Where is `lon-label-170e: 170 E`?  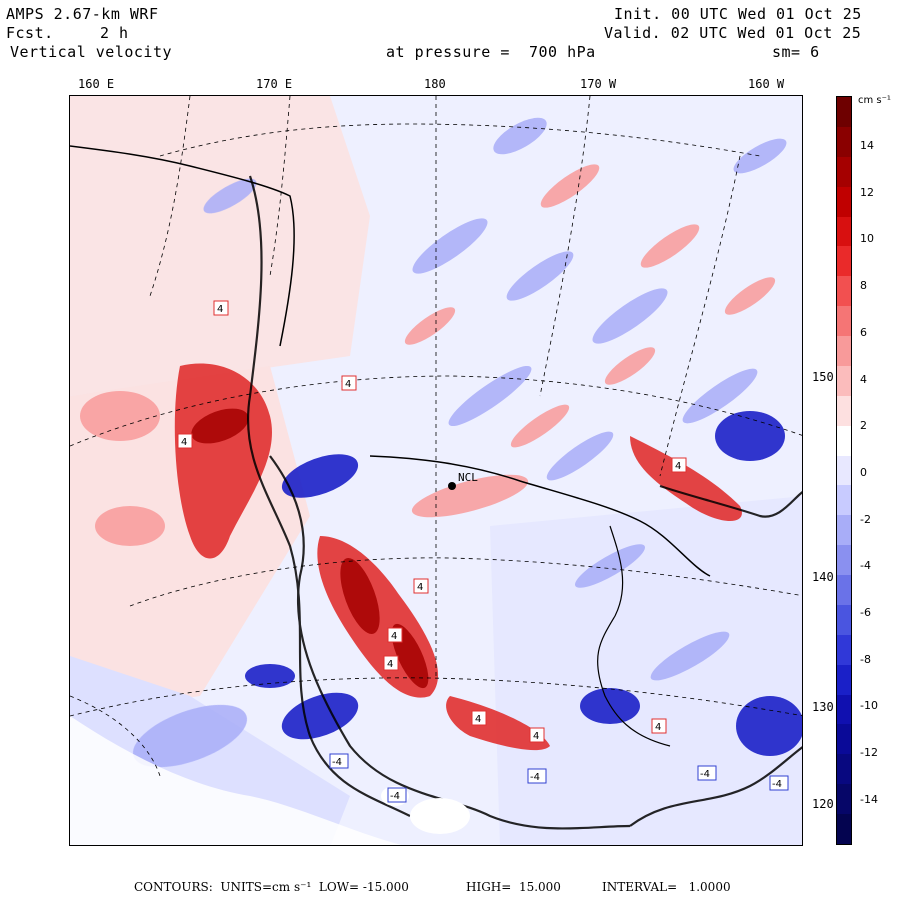
lon-label-170e: 170 E is located at coordinates (274, 84).